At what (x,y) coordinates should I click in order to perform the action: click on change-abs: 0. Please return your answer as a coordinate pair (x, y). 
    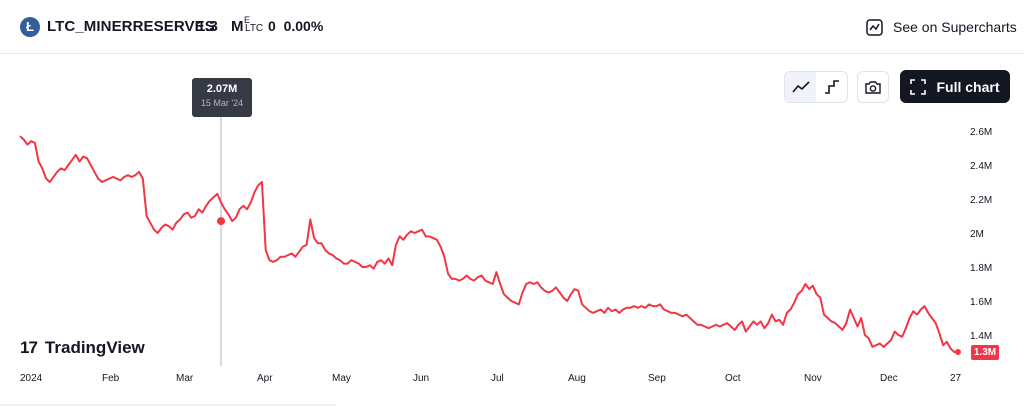
    Looking at the image, I should click on (272, 26).